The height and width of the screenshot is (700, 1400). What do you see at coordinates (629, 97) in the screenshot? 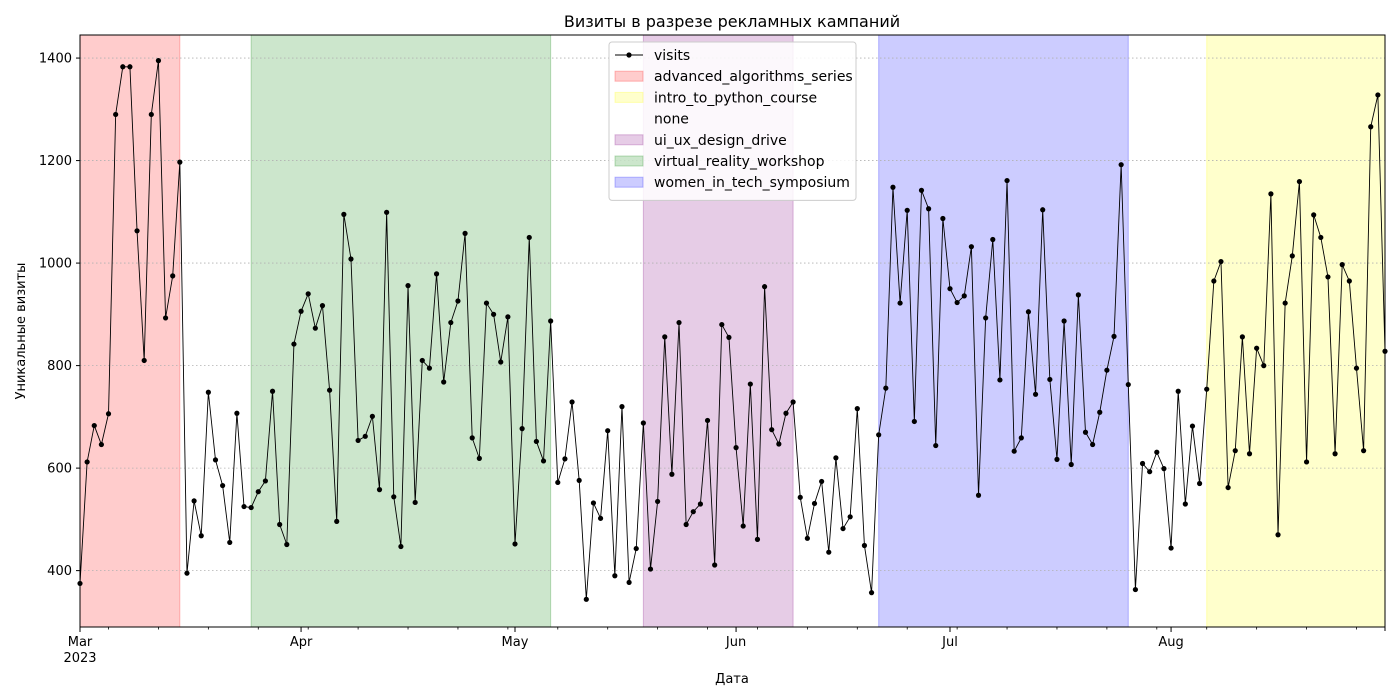
I see `legend-swatch-intro_to_python_course` at bounding box center [629, 97].